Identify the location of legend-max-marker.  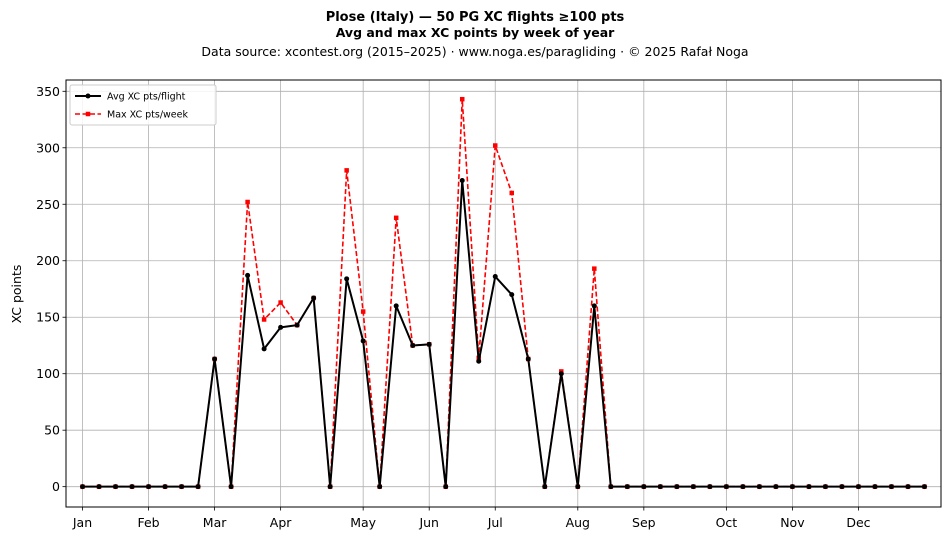
(88, 114).